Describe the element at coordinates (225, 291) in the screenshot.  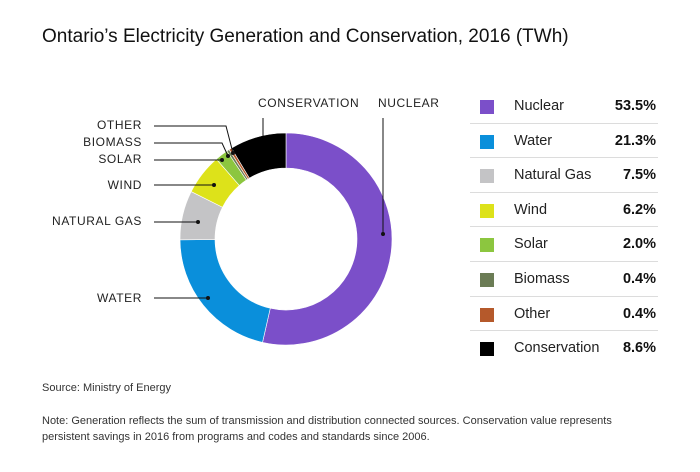
I see `slice-water` at that location.